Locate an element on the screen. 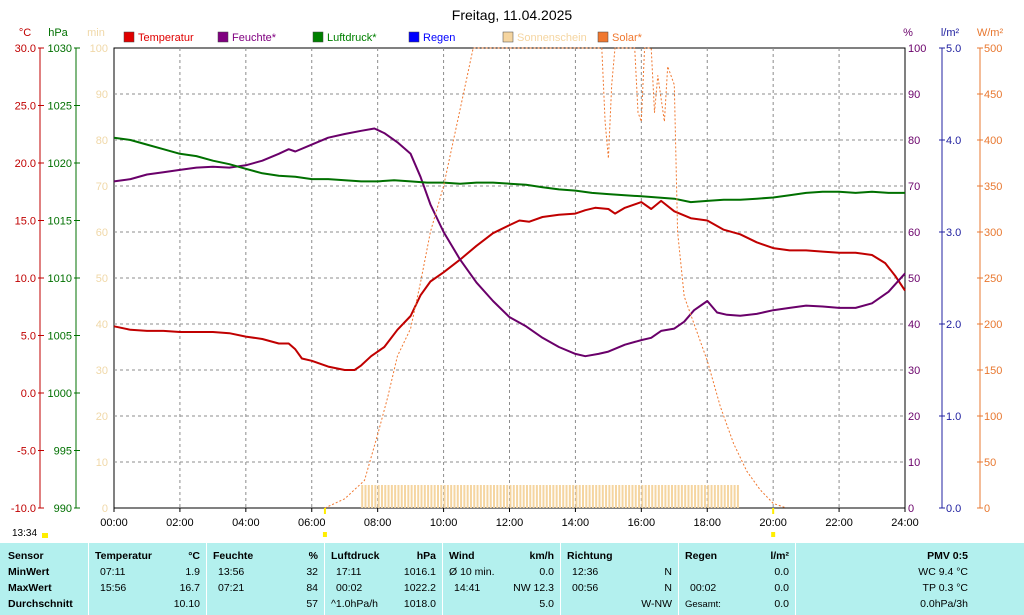  current-time-marker is located at coordinates (45, 535).